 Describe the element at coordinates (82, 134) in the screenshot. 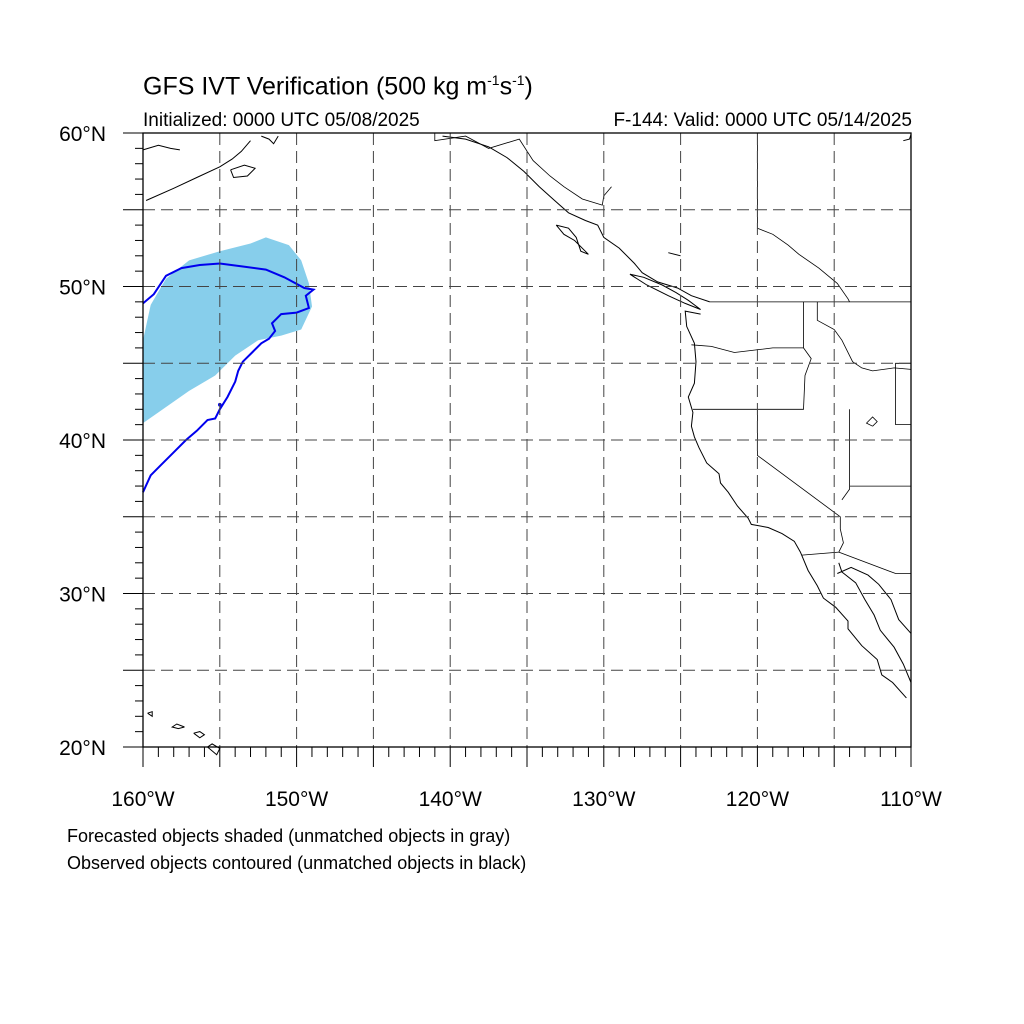

I see `lat-label: 60°N` at that location.